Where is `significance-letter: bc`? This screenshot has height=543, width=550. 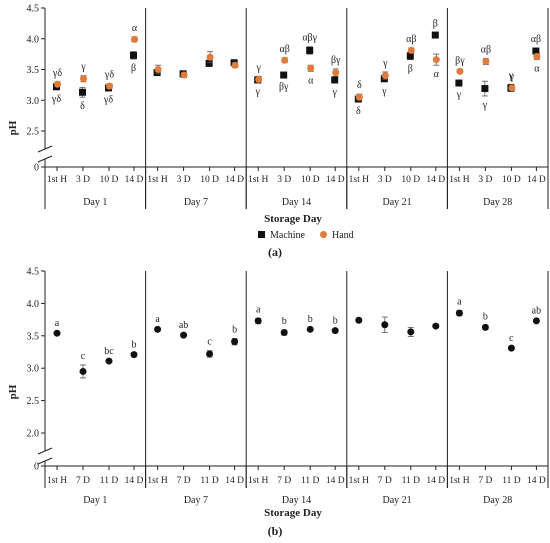 significance-letter: bc is located at coordinates (109, 351).